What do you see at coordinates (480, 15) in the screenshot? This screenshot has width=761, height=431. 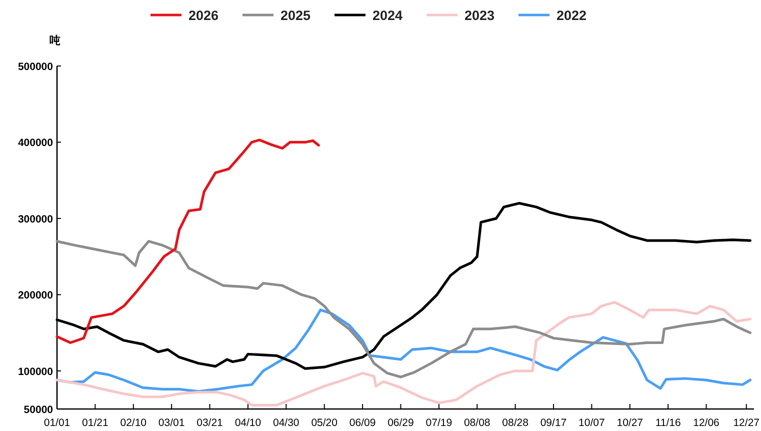 I see `legend-label: 2023` at bounding box center [480, 15].